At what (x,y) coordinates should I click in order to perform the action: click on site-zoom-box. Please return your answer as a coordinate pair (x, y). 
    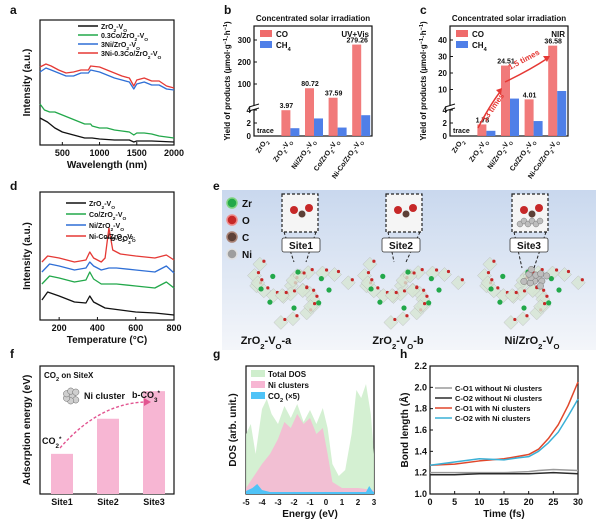
    Looking at the image, I should click on (300, 213).